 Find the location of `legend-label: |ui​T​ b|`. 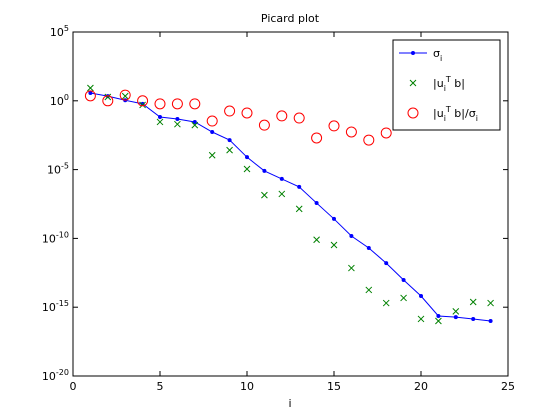

legend-label: |ui​T​ b| is located at coordinates (449, 84).